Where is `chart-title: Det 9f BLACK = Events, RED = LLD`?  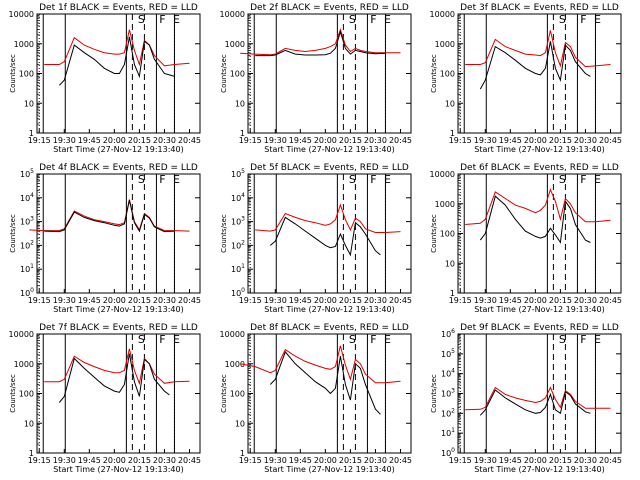 chart-title: Det 9f BLACK = Events, RED = LLD is located at coordinates (539, 328).